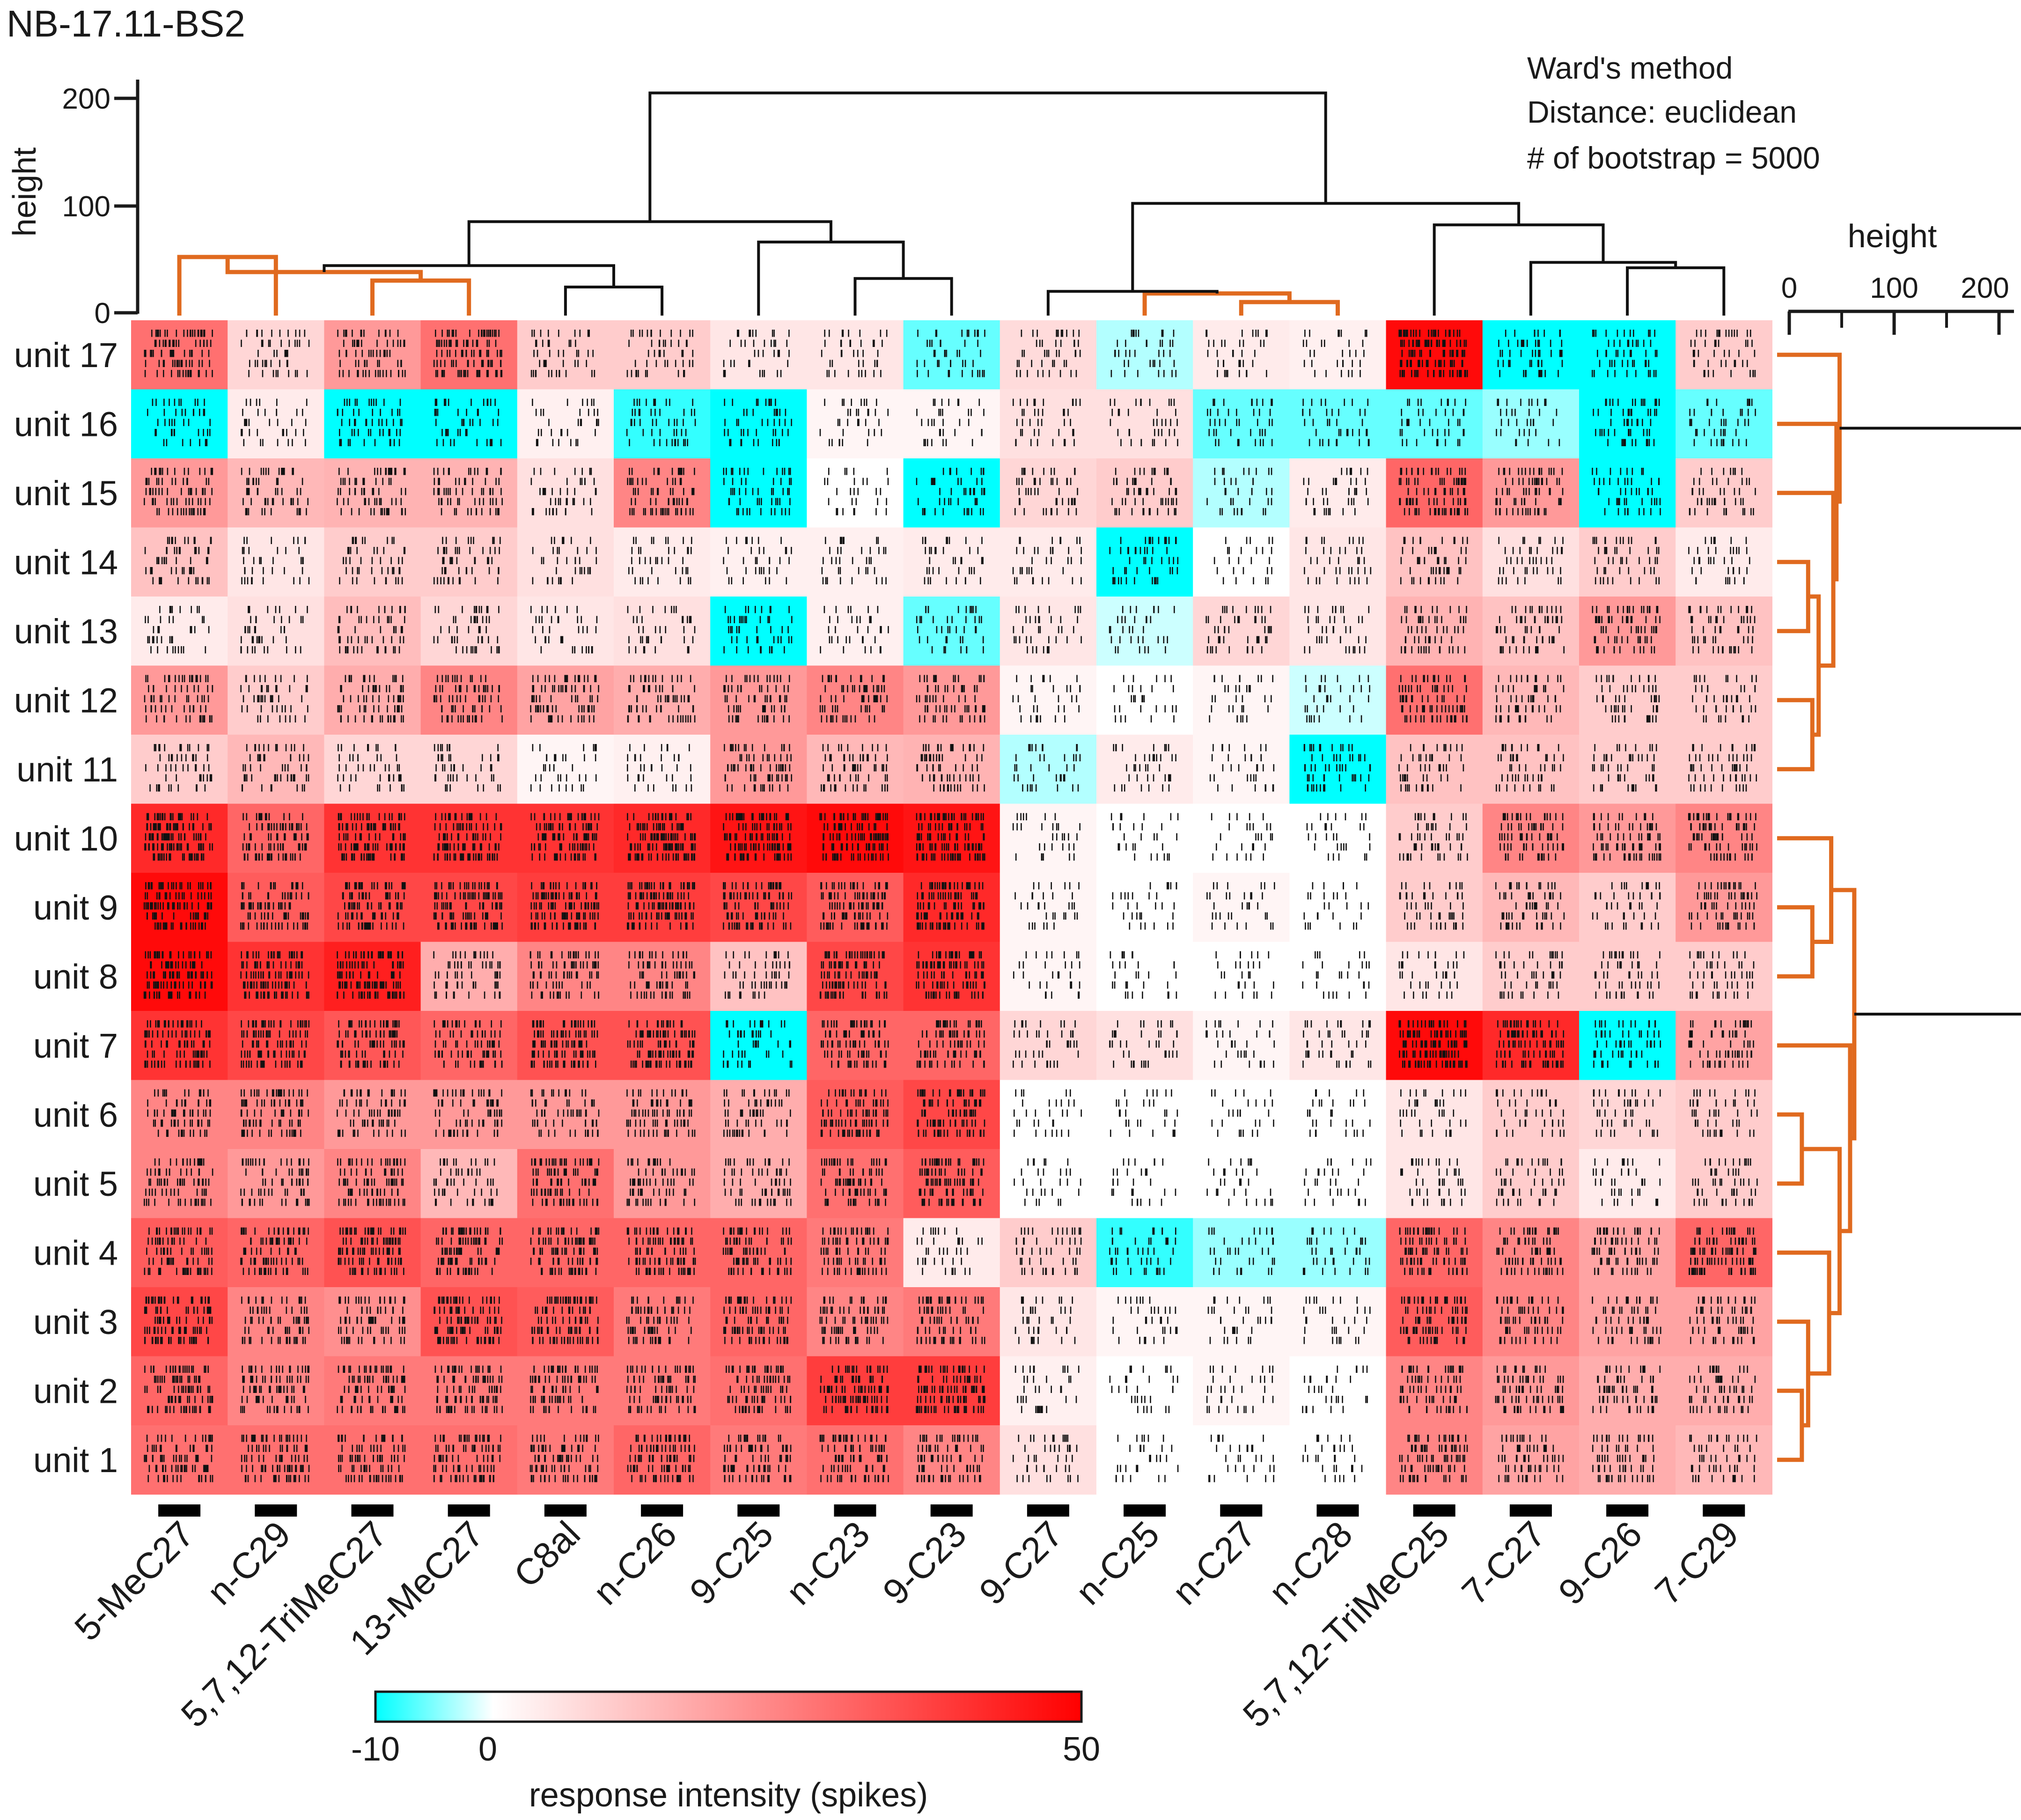 This screenshot has width=2021, height=1820. I want to click on right-axis-title: height, so click(1892, 236).